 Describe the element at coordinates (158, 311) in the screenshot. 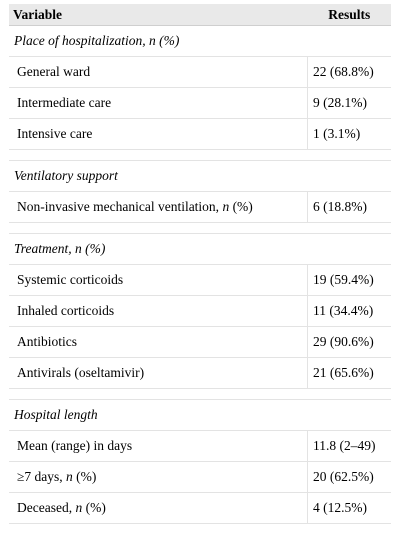

I see `row-label: Inhaled corticoids` at that location.